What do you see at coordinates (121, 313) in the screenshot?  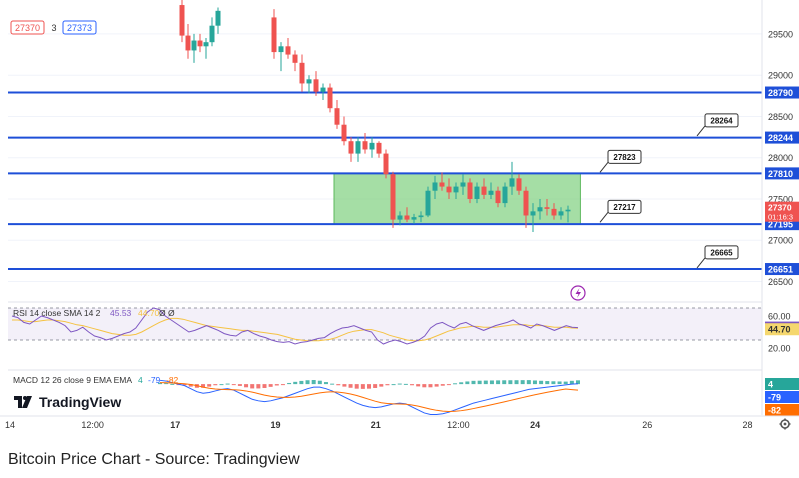 I see `rsi-legend-value: 45.53` at bounding box center [121, 313].